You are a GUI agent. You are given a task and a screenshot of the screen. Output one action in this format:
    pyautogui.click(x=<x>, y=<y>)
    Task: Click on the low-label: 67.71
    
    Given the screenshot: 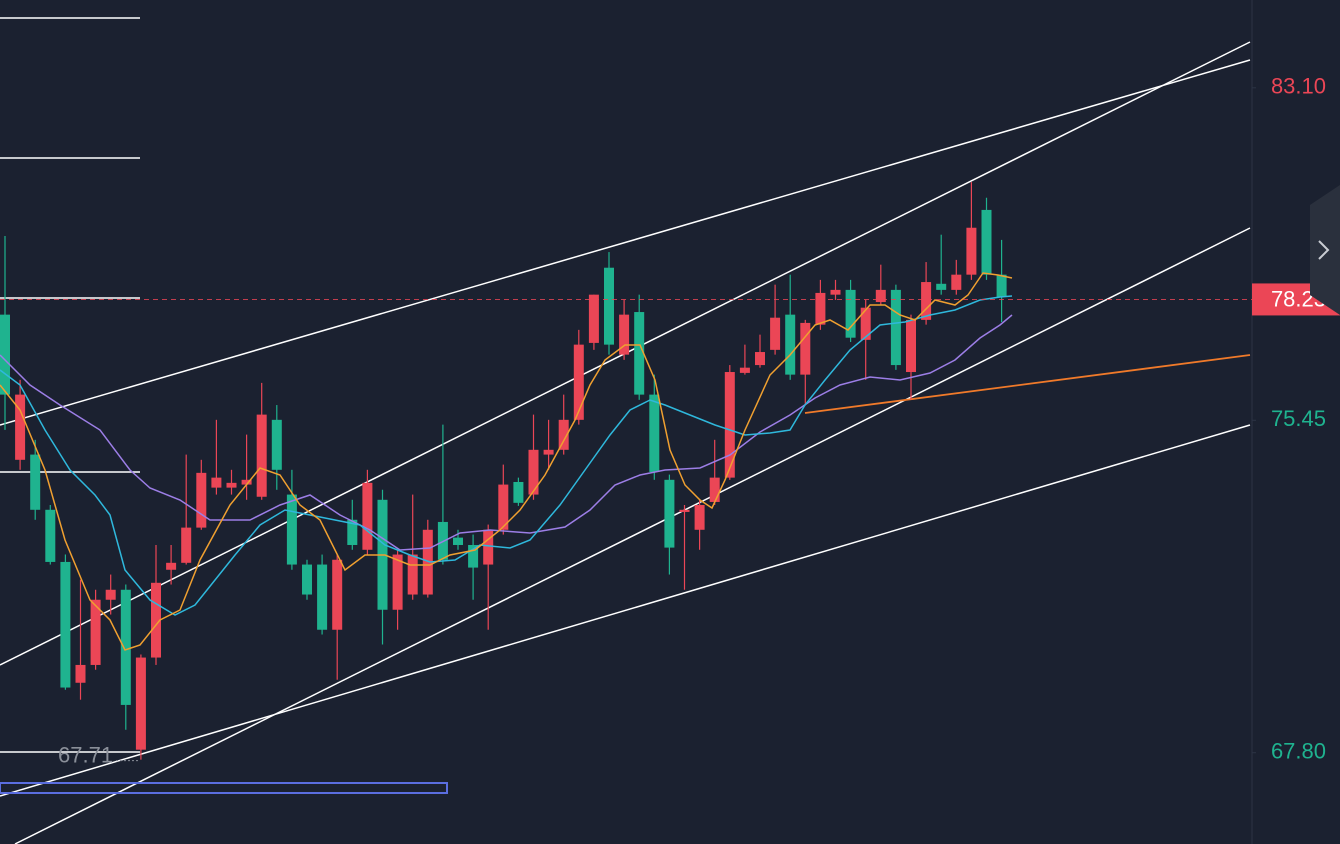 What is the action you would take?
    pyautogui.click(x=85, y=754)
    